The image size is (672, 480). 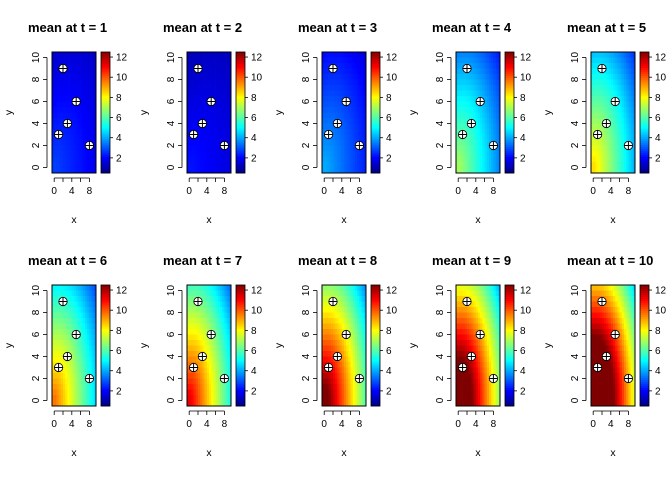 What do you see at coordinates (171, 167) in the screenshot?
I see `y-tick-label: 0` at bounding box center [171, 167].